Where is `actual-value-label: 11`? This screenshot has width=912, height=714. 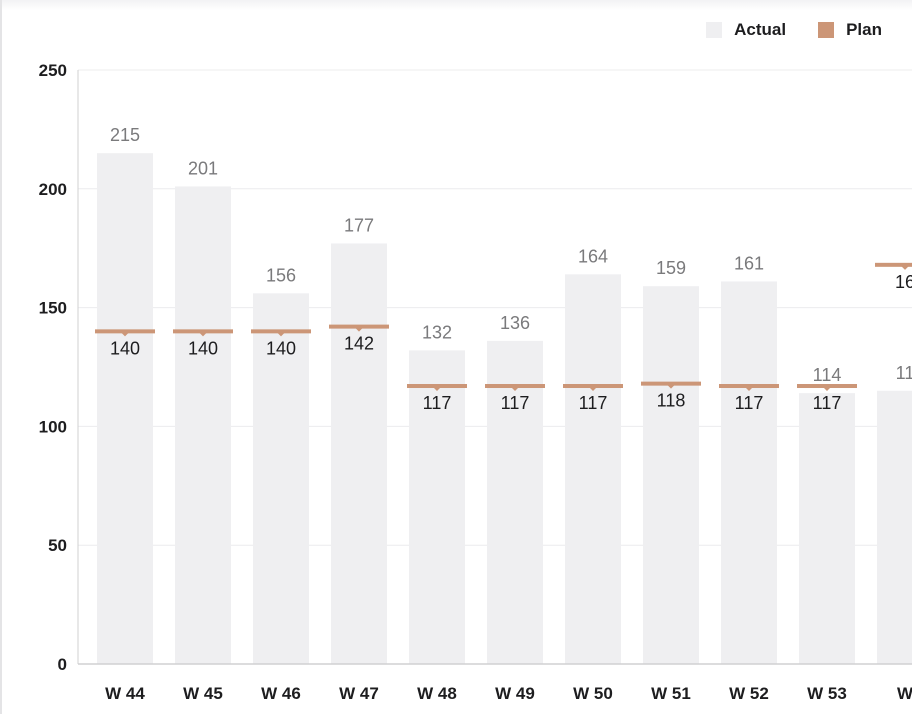
actual-value-label: 11 is located at coordinates (904, 373).